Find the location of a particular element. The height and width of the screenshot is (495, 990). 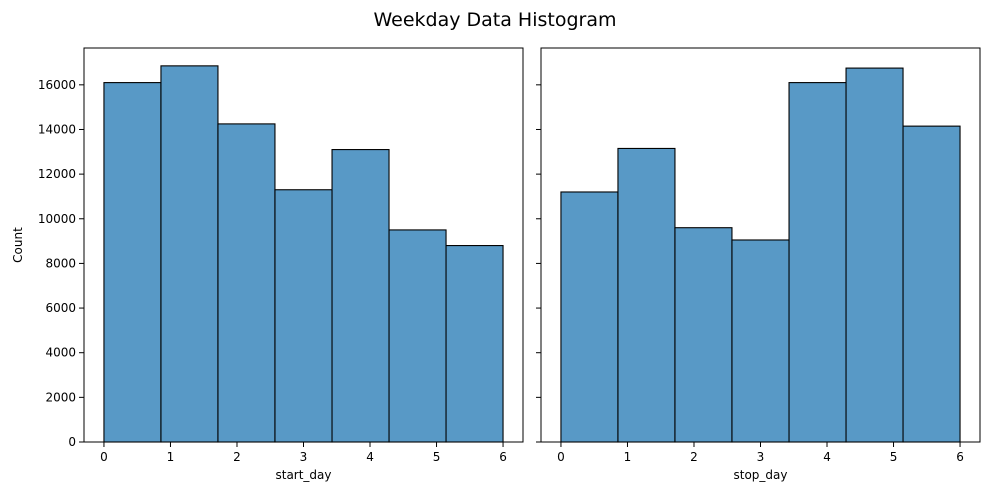

y-tick-label: 4000 is located at coordinates (60, 353).